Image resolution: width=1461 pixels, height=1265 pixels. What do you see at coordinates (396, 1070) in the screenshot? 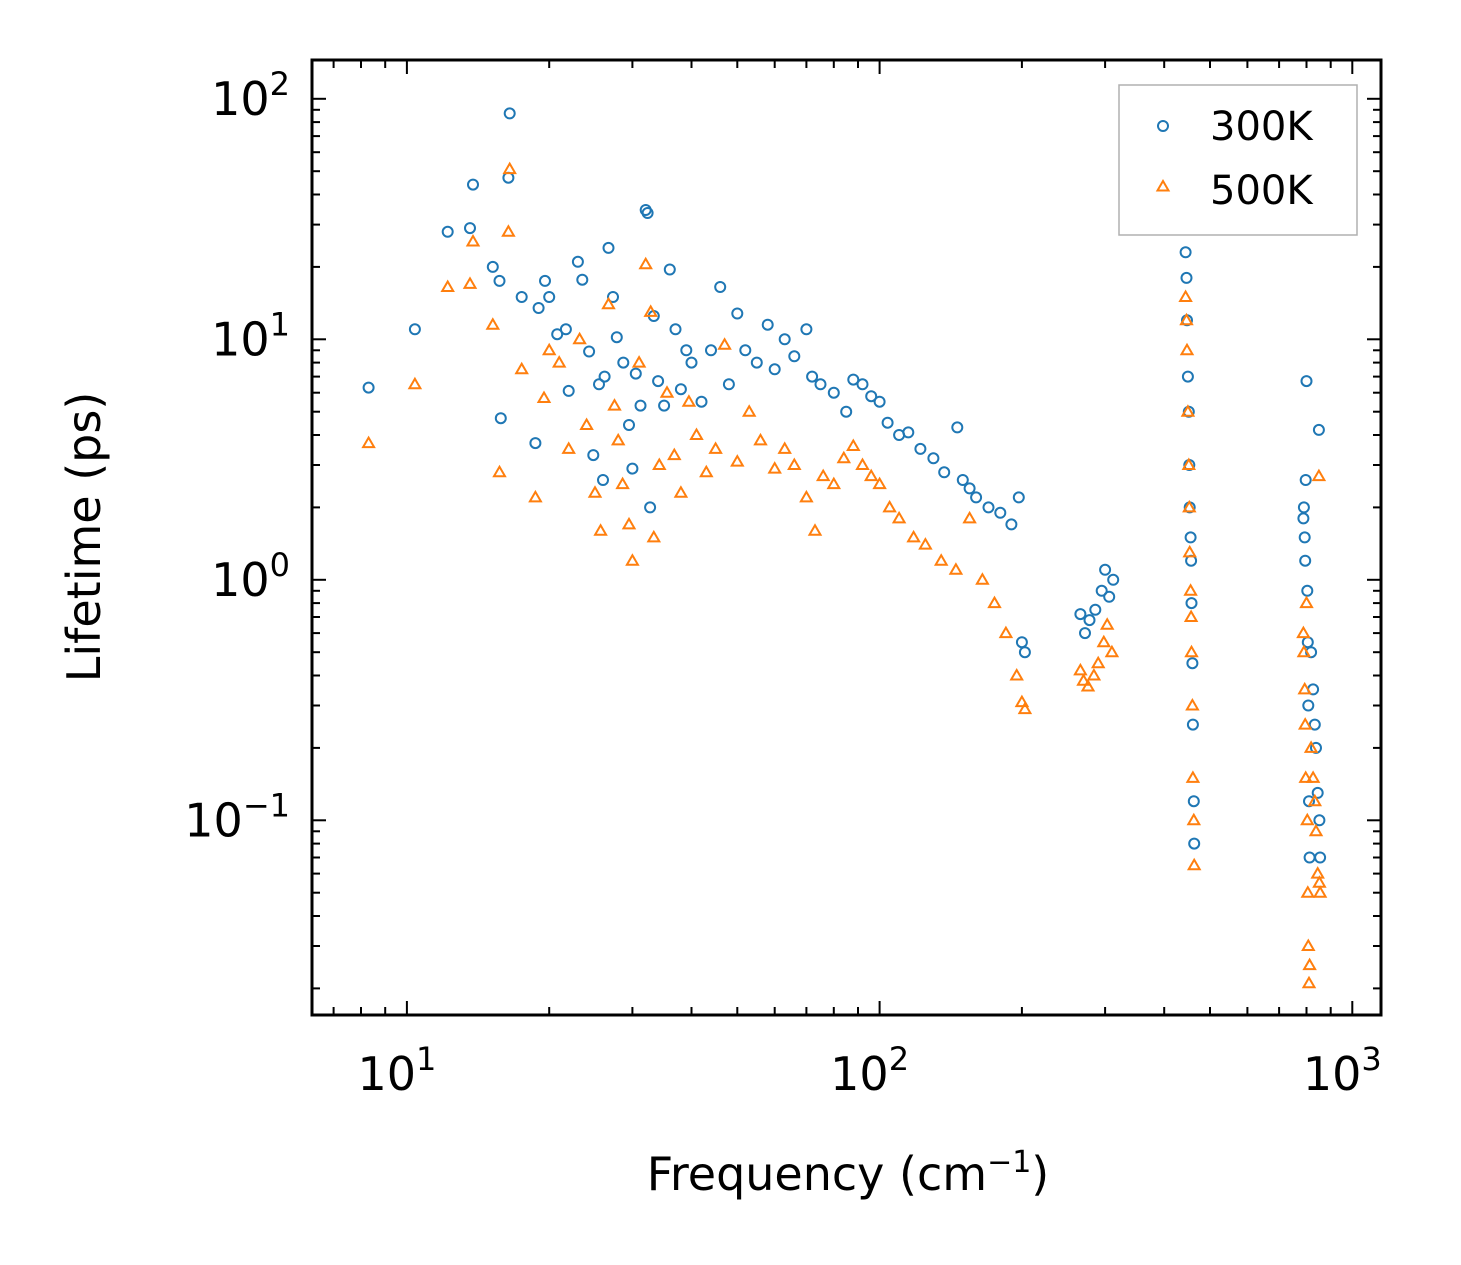
I see `x-tick-label-0: 101` at bounding box center [396, 1070].